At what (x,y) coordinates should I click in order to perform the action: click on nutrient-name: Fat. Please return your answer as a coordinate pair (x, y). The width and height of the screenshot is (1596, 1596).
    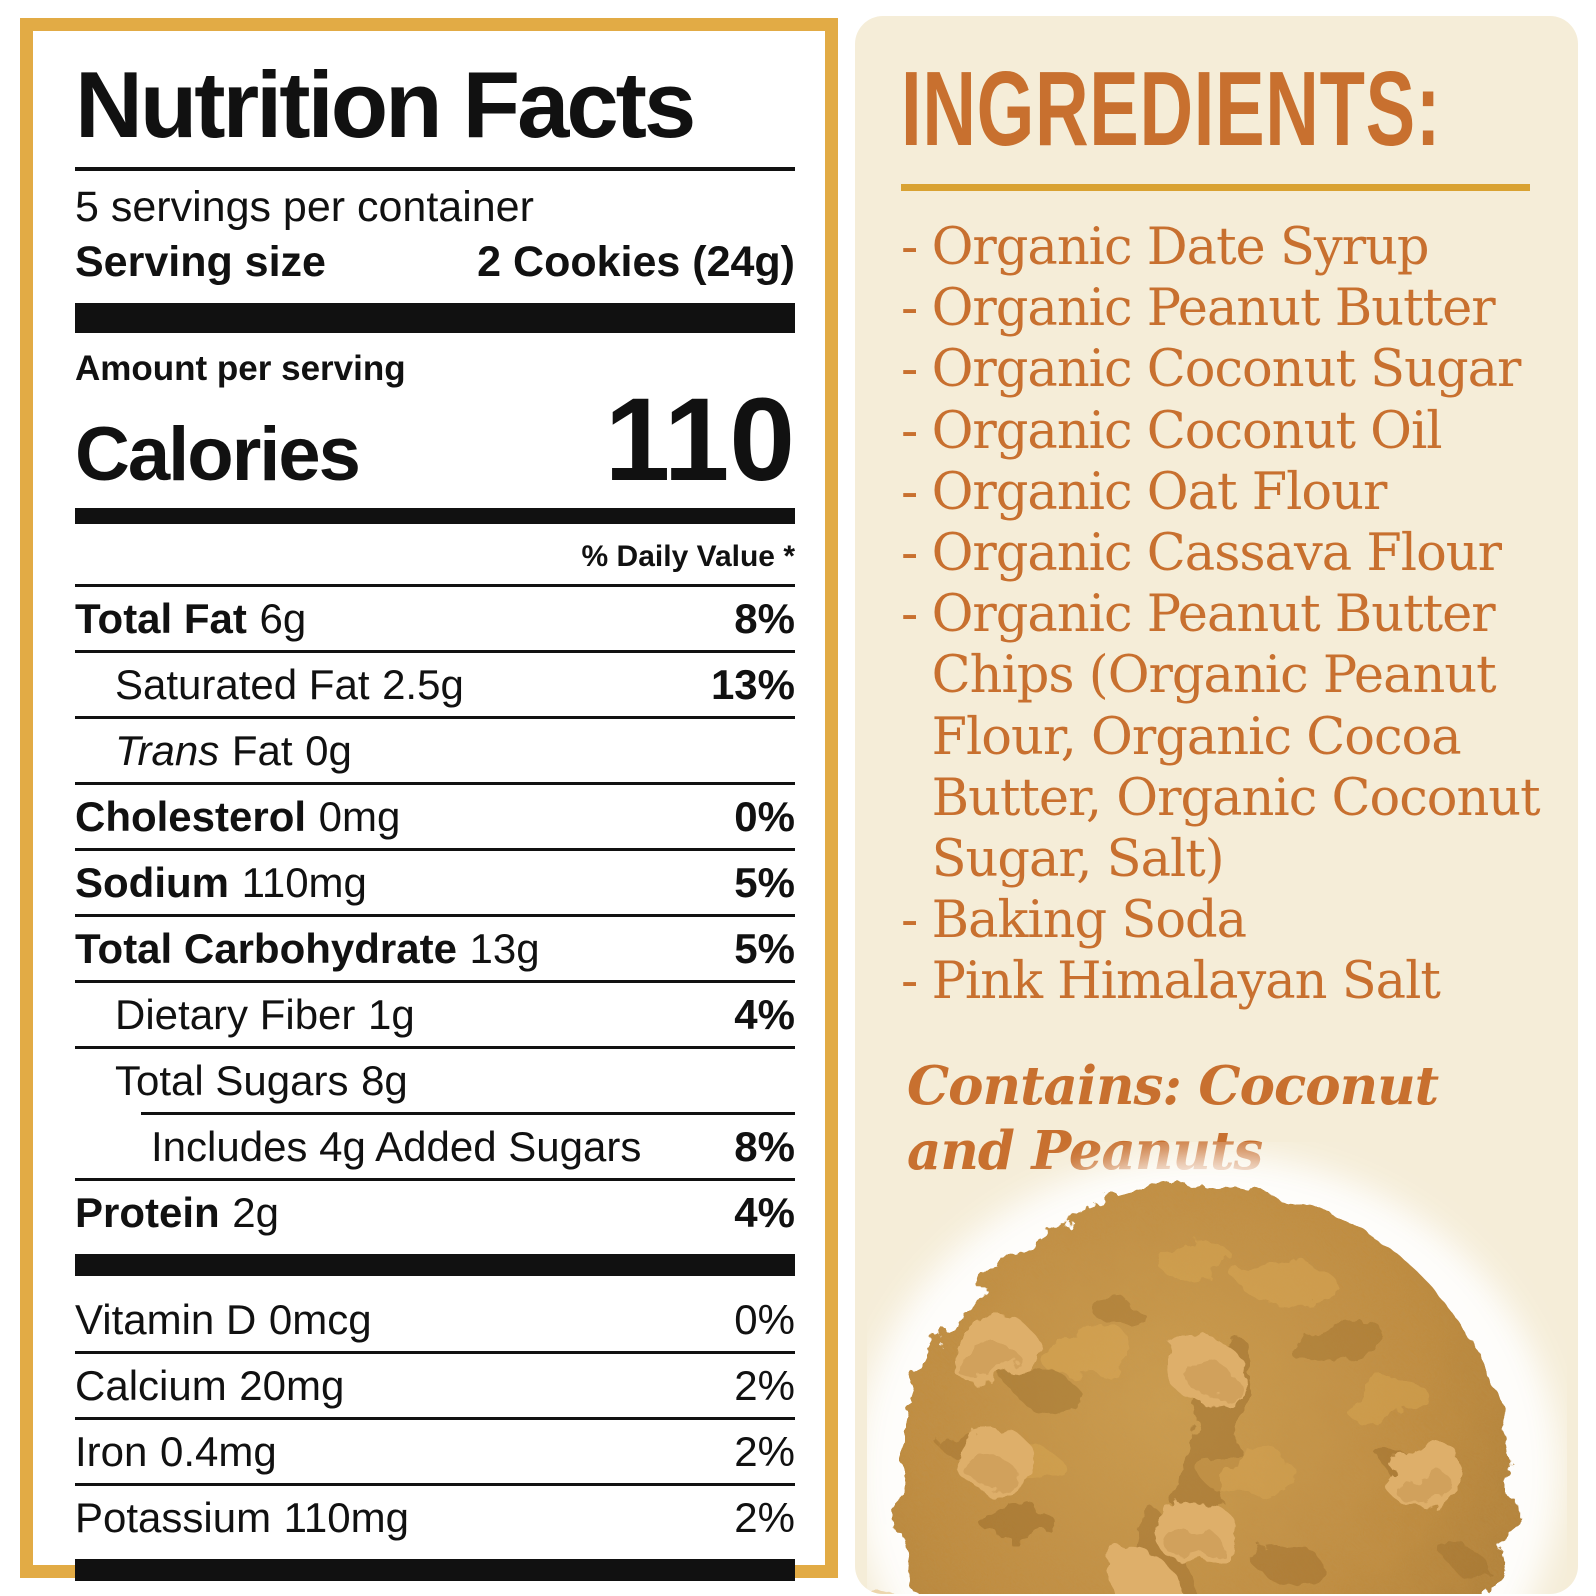
    Looking at the image, I should click on (262, 751).